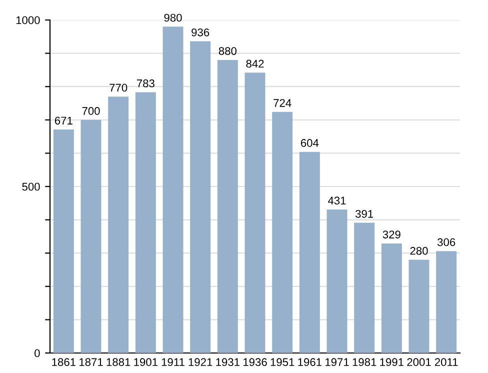 The width and height of the screenshot is (488, 373). I want to click on data-label: 724, so click(283, 103).